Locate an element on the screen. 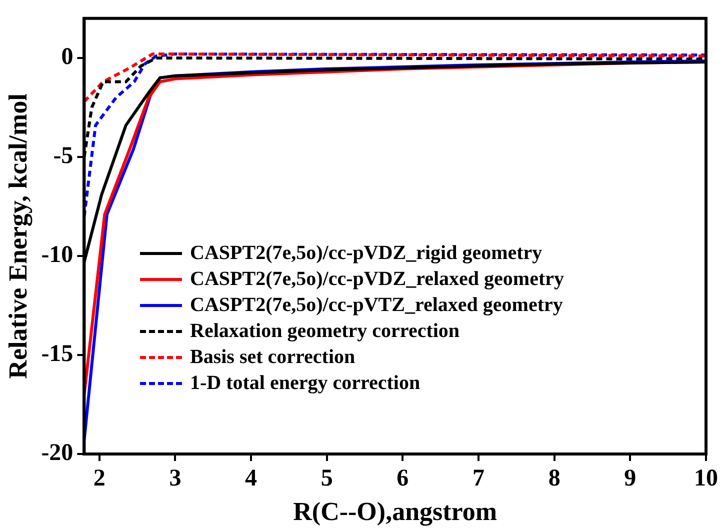  y-tick-label: -5 is located at coordinates (63, 156).